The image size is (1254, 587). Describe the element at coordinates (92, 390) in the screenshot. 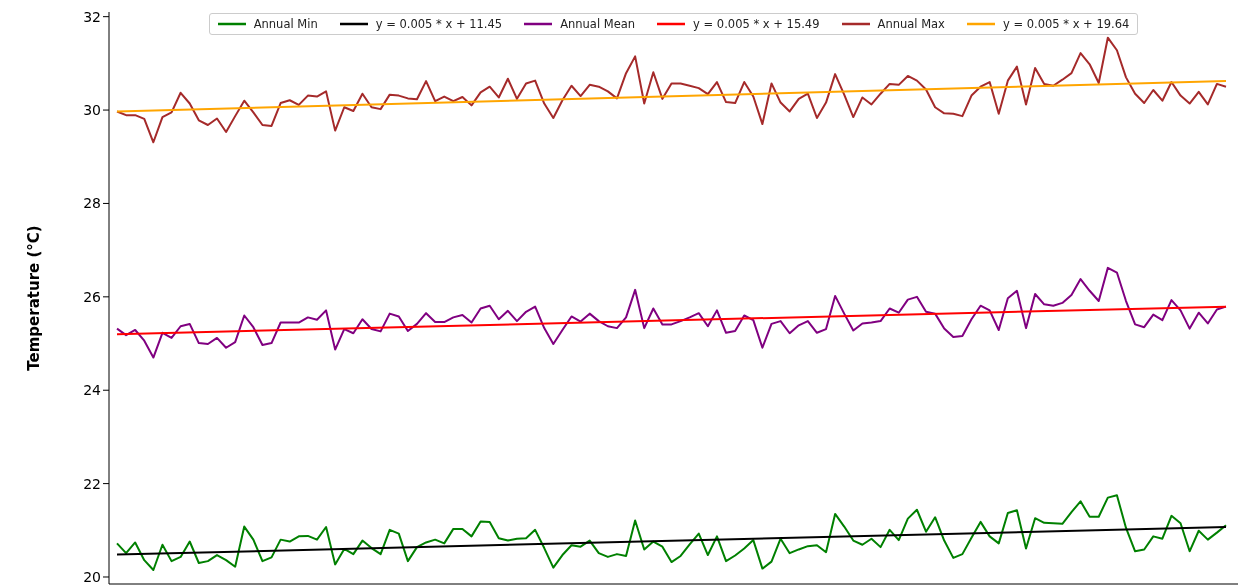

I see `y-tick-label: 24` at that location.